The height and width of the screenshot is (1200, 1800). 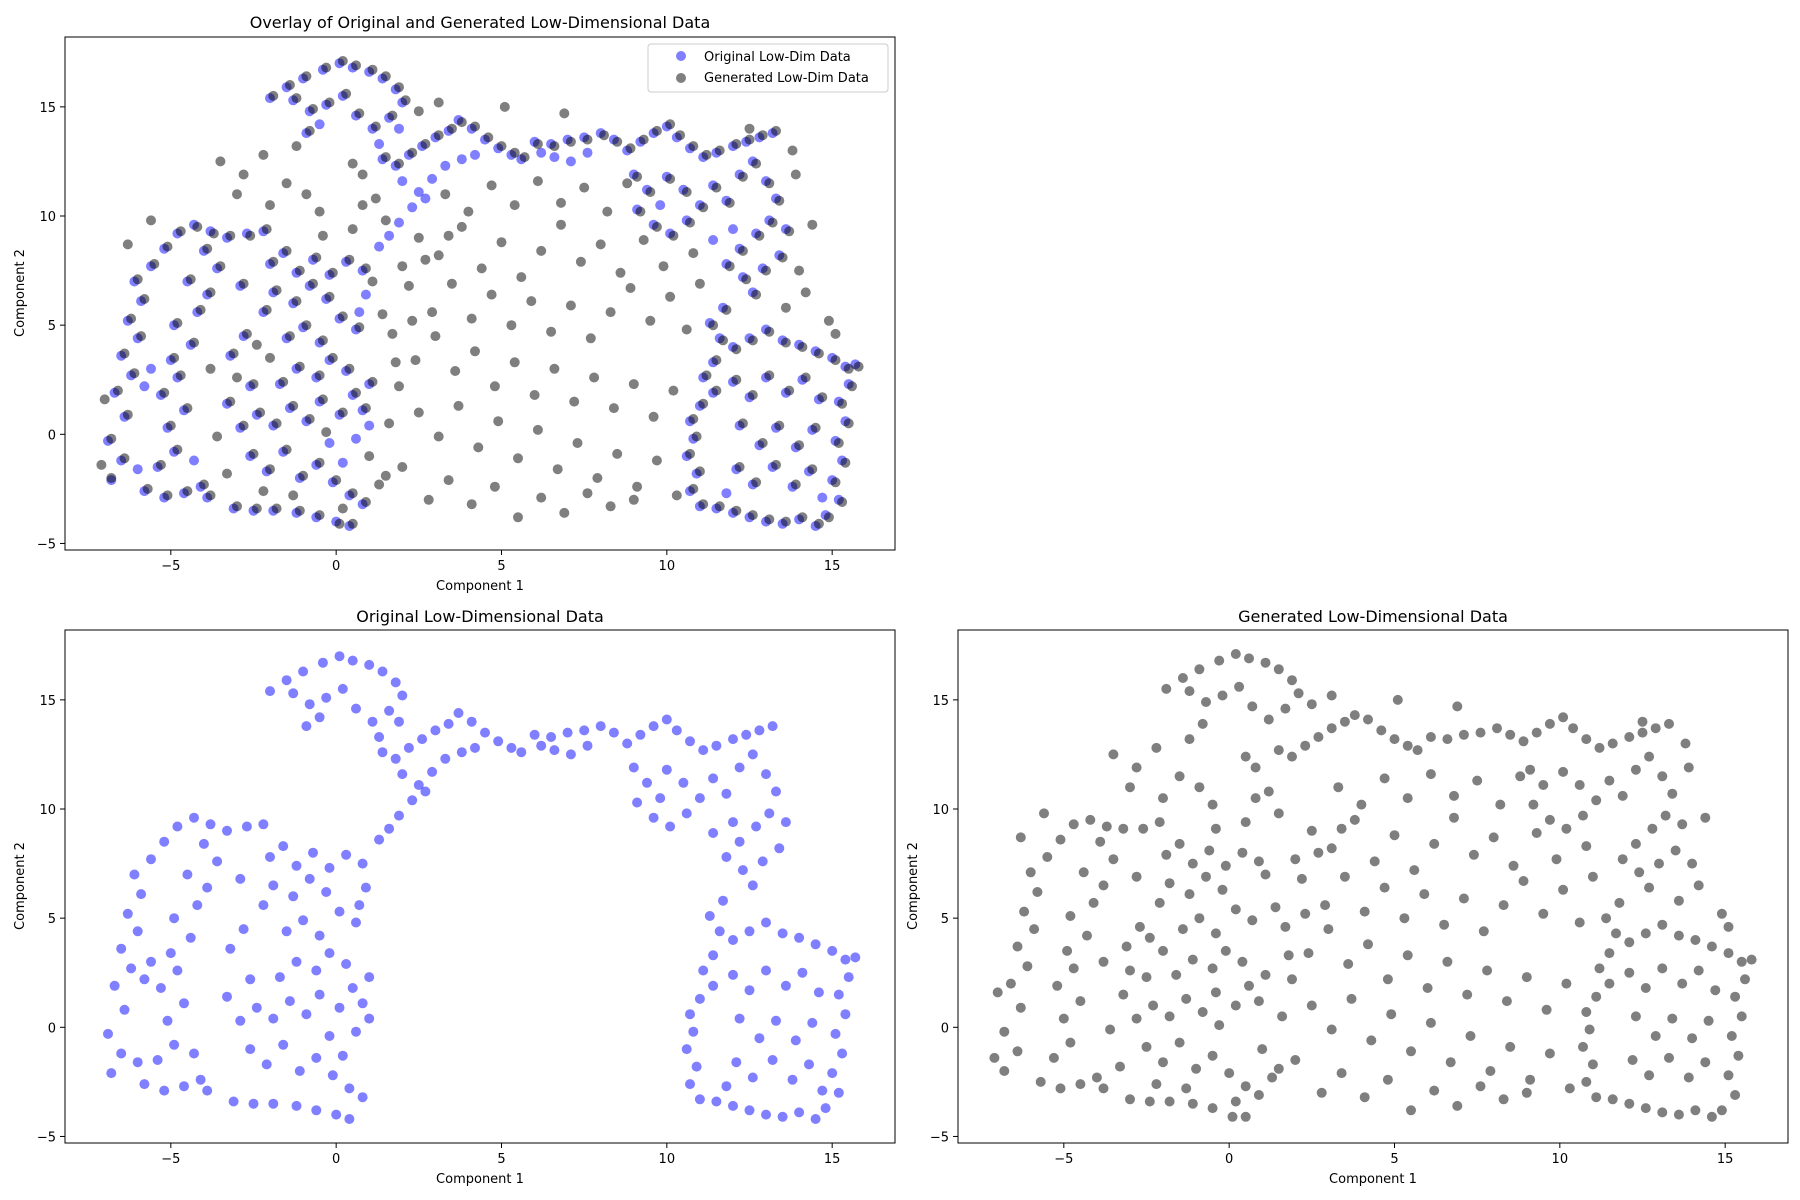 I want to click on y-tick-label: 10, so click(x=940, y=810).